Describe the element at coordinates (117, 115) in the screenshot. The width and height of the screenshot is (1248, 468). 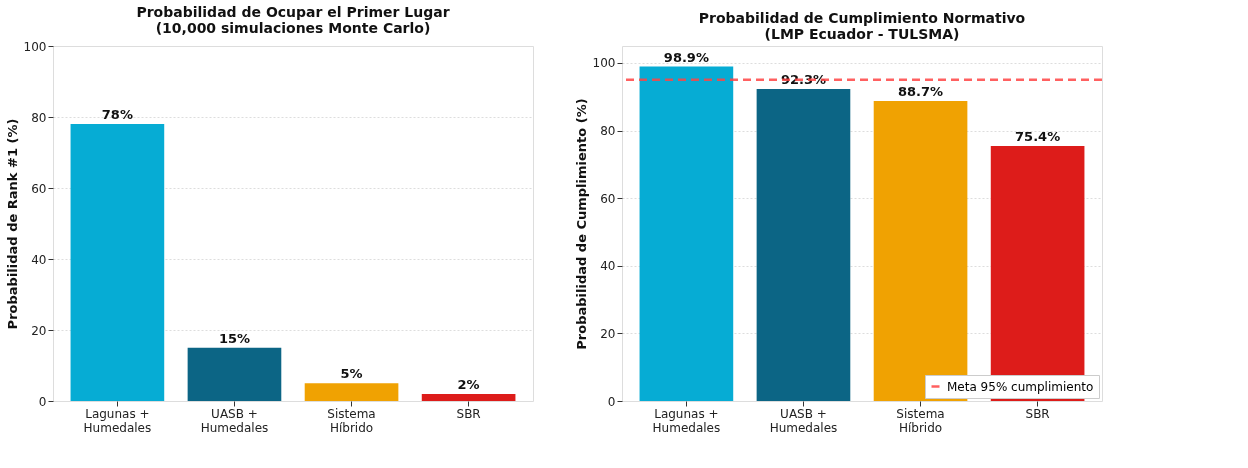
I see `data-label: 78%` at that location.